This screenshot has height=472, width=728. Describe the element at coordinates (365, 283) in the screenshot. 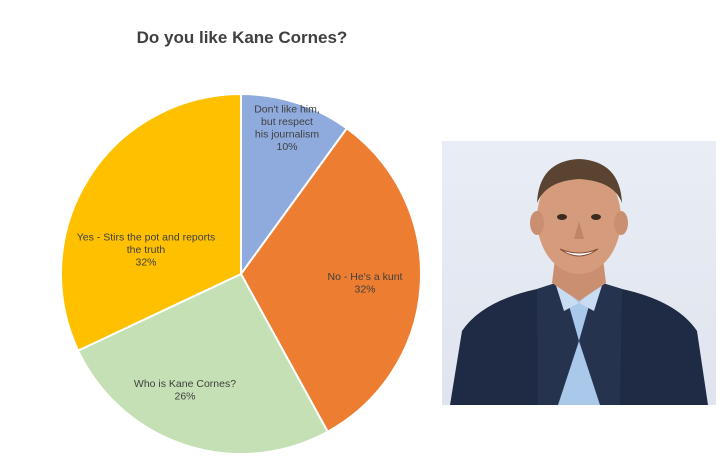

I see `pie-slice-label-1: No - He's a kunt 32%` at that location.